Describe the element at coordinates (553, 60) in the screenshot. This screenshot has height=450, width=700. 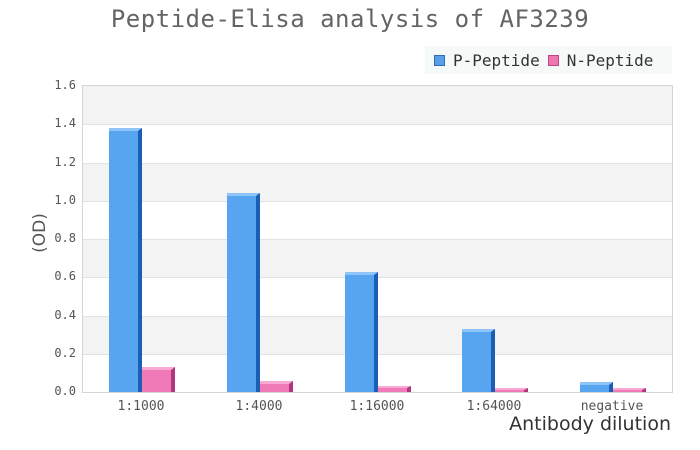
I see `legend-swatch-n-peptide-icon` at that location.